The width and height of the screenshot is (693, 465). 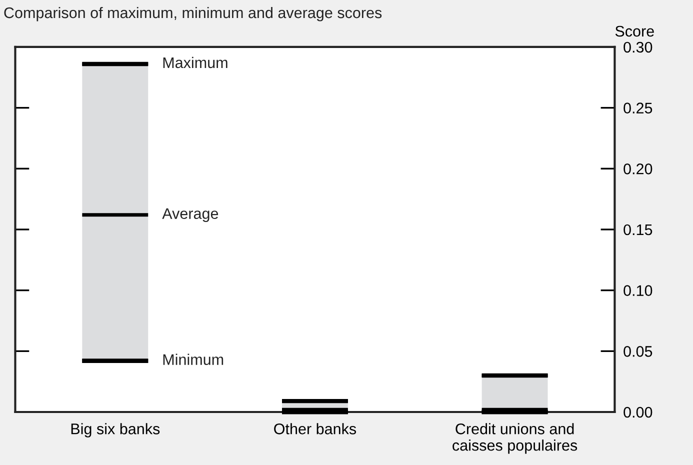 What do you see at coordinates (638, 169) in the screenshot?
I see `y-tick-label: 0.20` at bounding box center [638, 169].